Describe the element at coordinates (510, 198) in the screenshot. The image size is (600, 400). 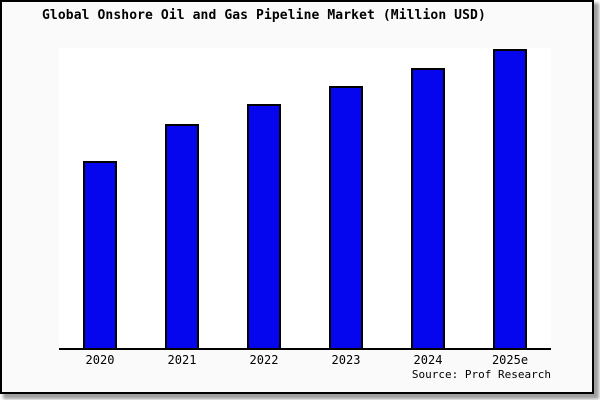
I see `bar-2025e` at that location.